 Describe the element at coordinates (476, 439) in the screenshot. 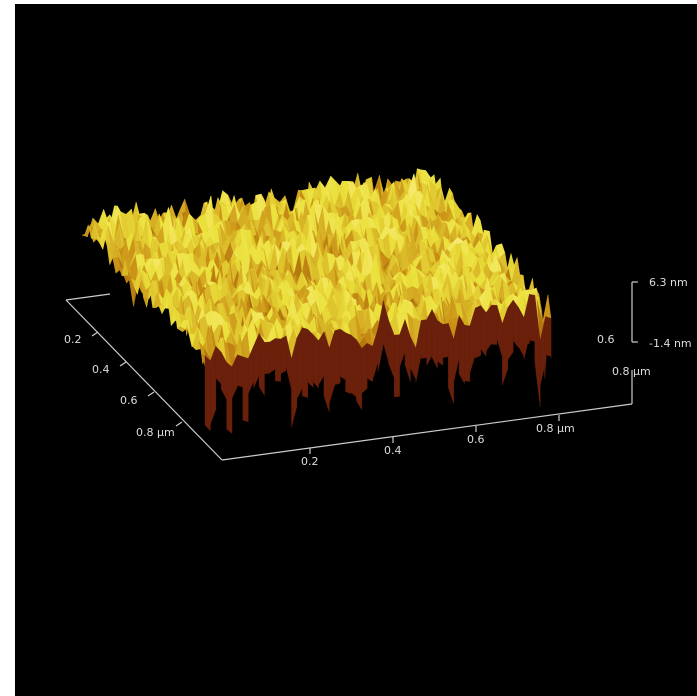

I see `front-tick-label: 0.6` at that location.